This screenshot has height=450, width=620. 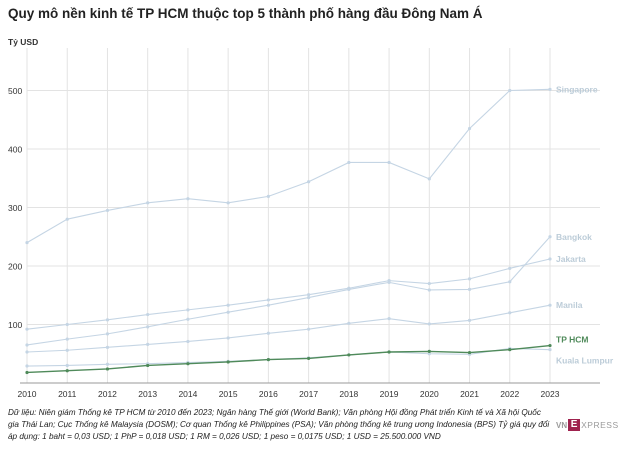 What do you see at coordinates (288, 294) in the screenshot?
I see `series-line-jakarta` at bounding box center [288, 294].